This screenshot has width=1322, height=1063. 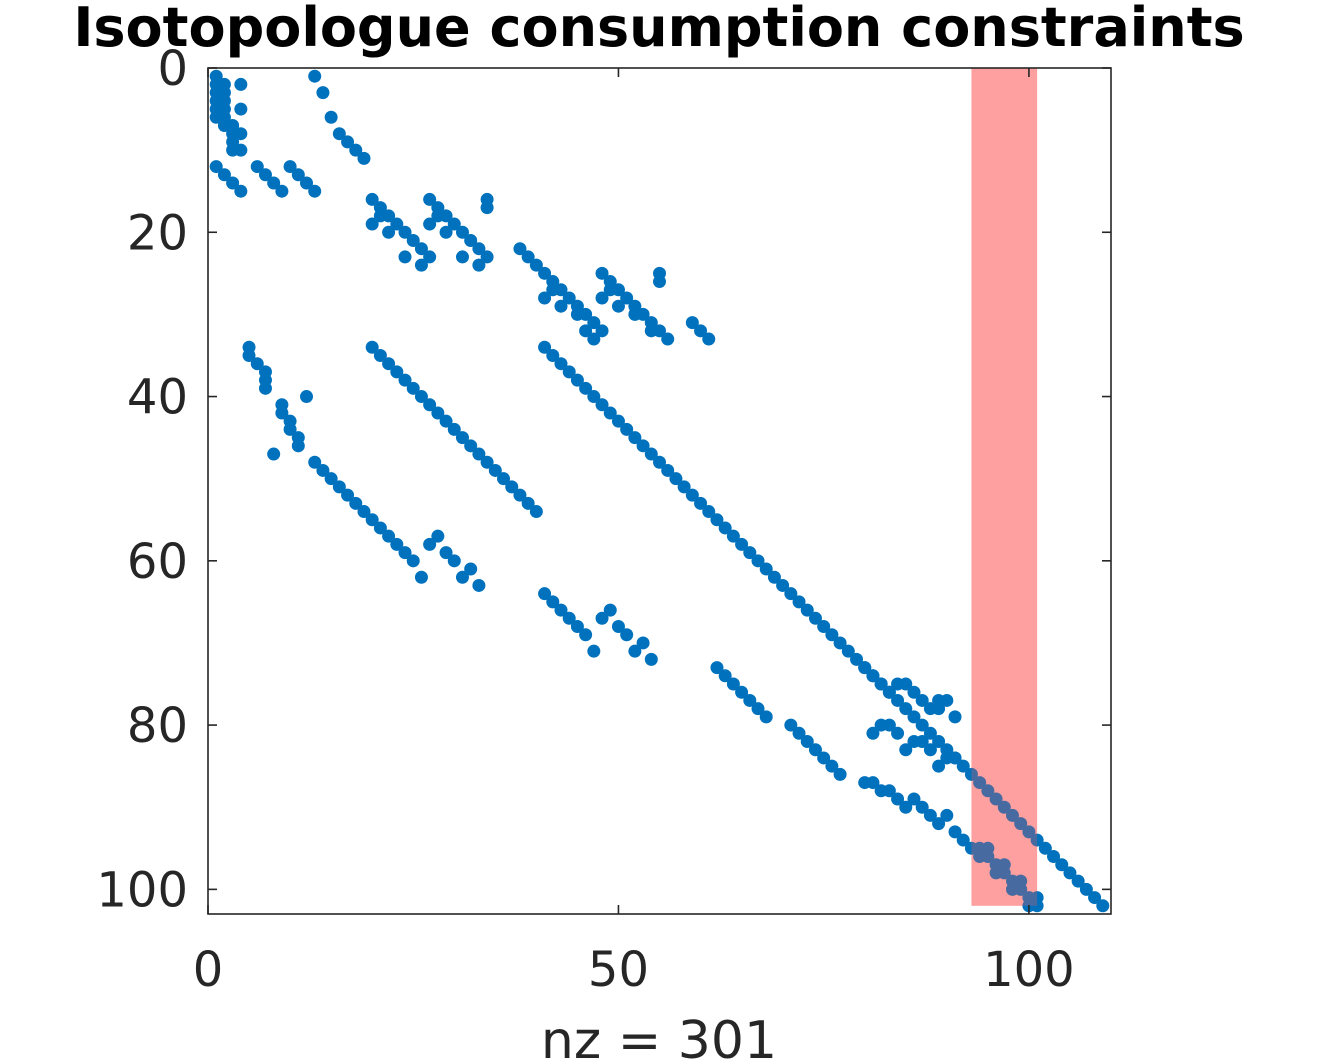 What do you see at coordinates (618, 970) in the screenshot?
I see `x-tick-label: 50` at bounding box center [618, 970].